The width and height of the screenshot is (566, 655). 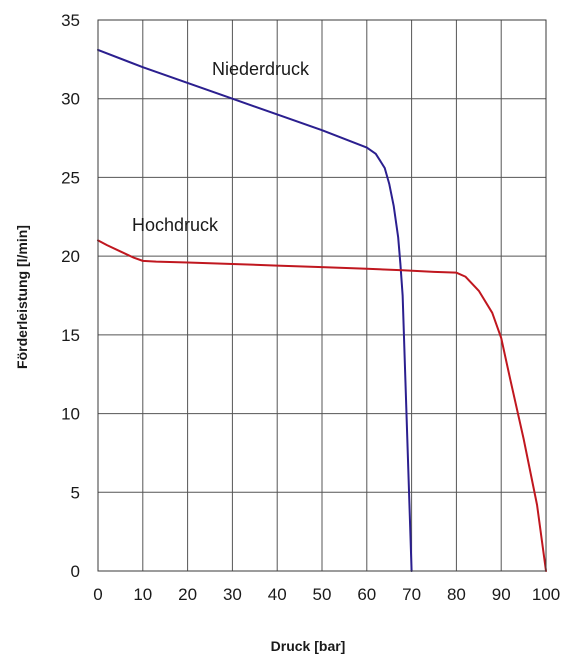 I want to click on x-tick-label: 40, so click(x=277, y=594).